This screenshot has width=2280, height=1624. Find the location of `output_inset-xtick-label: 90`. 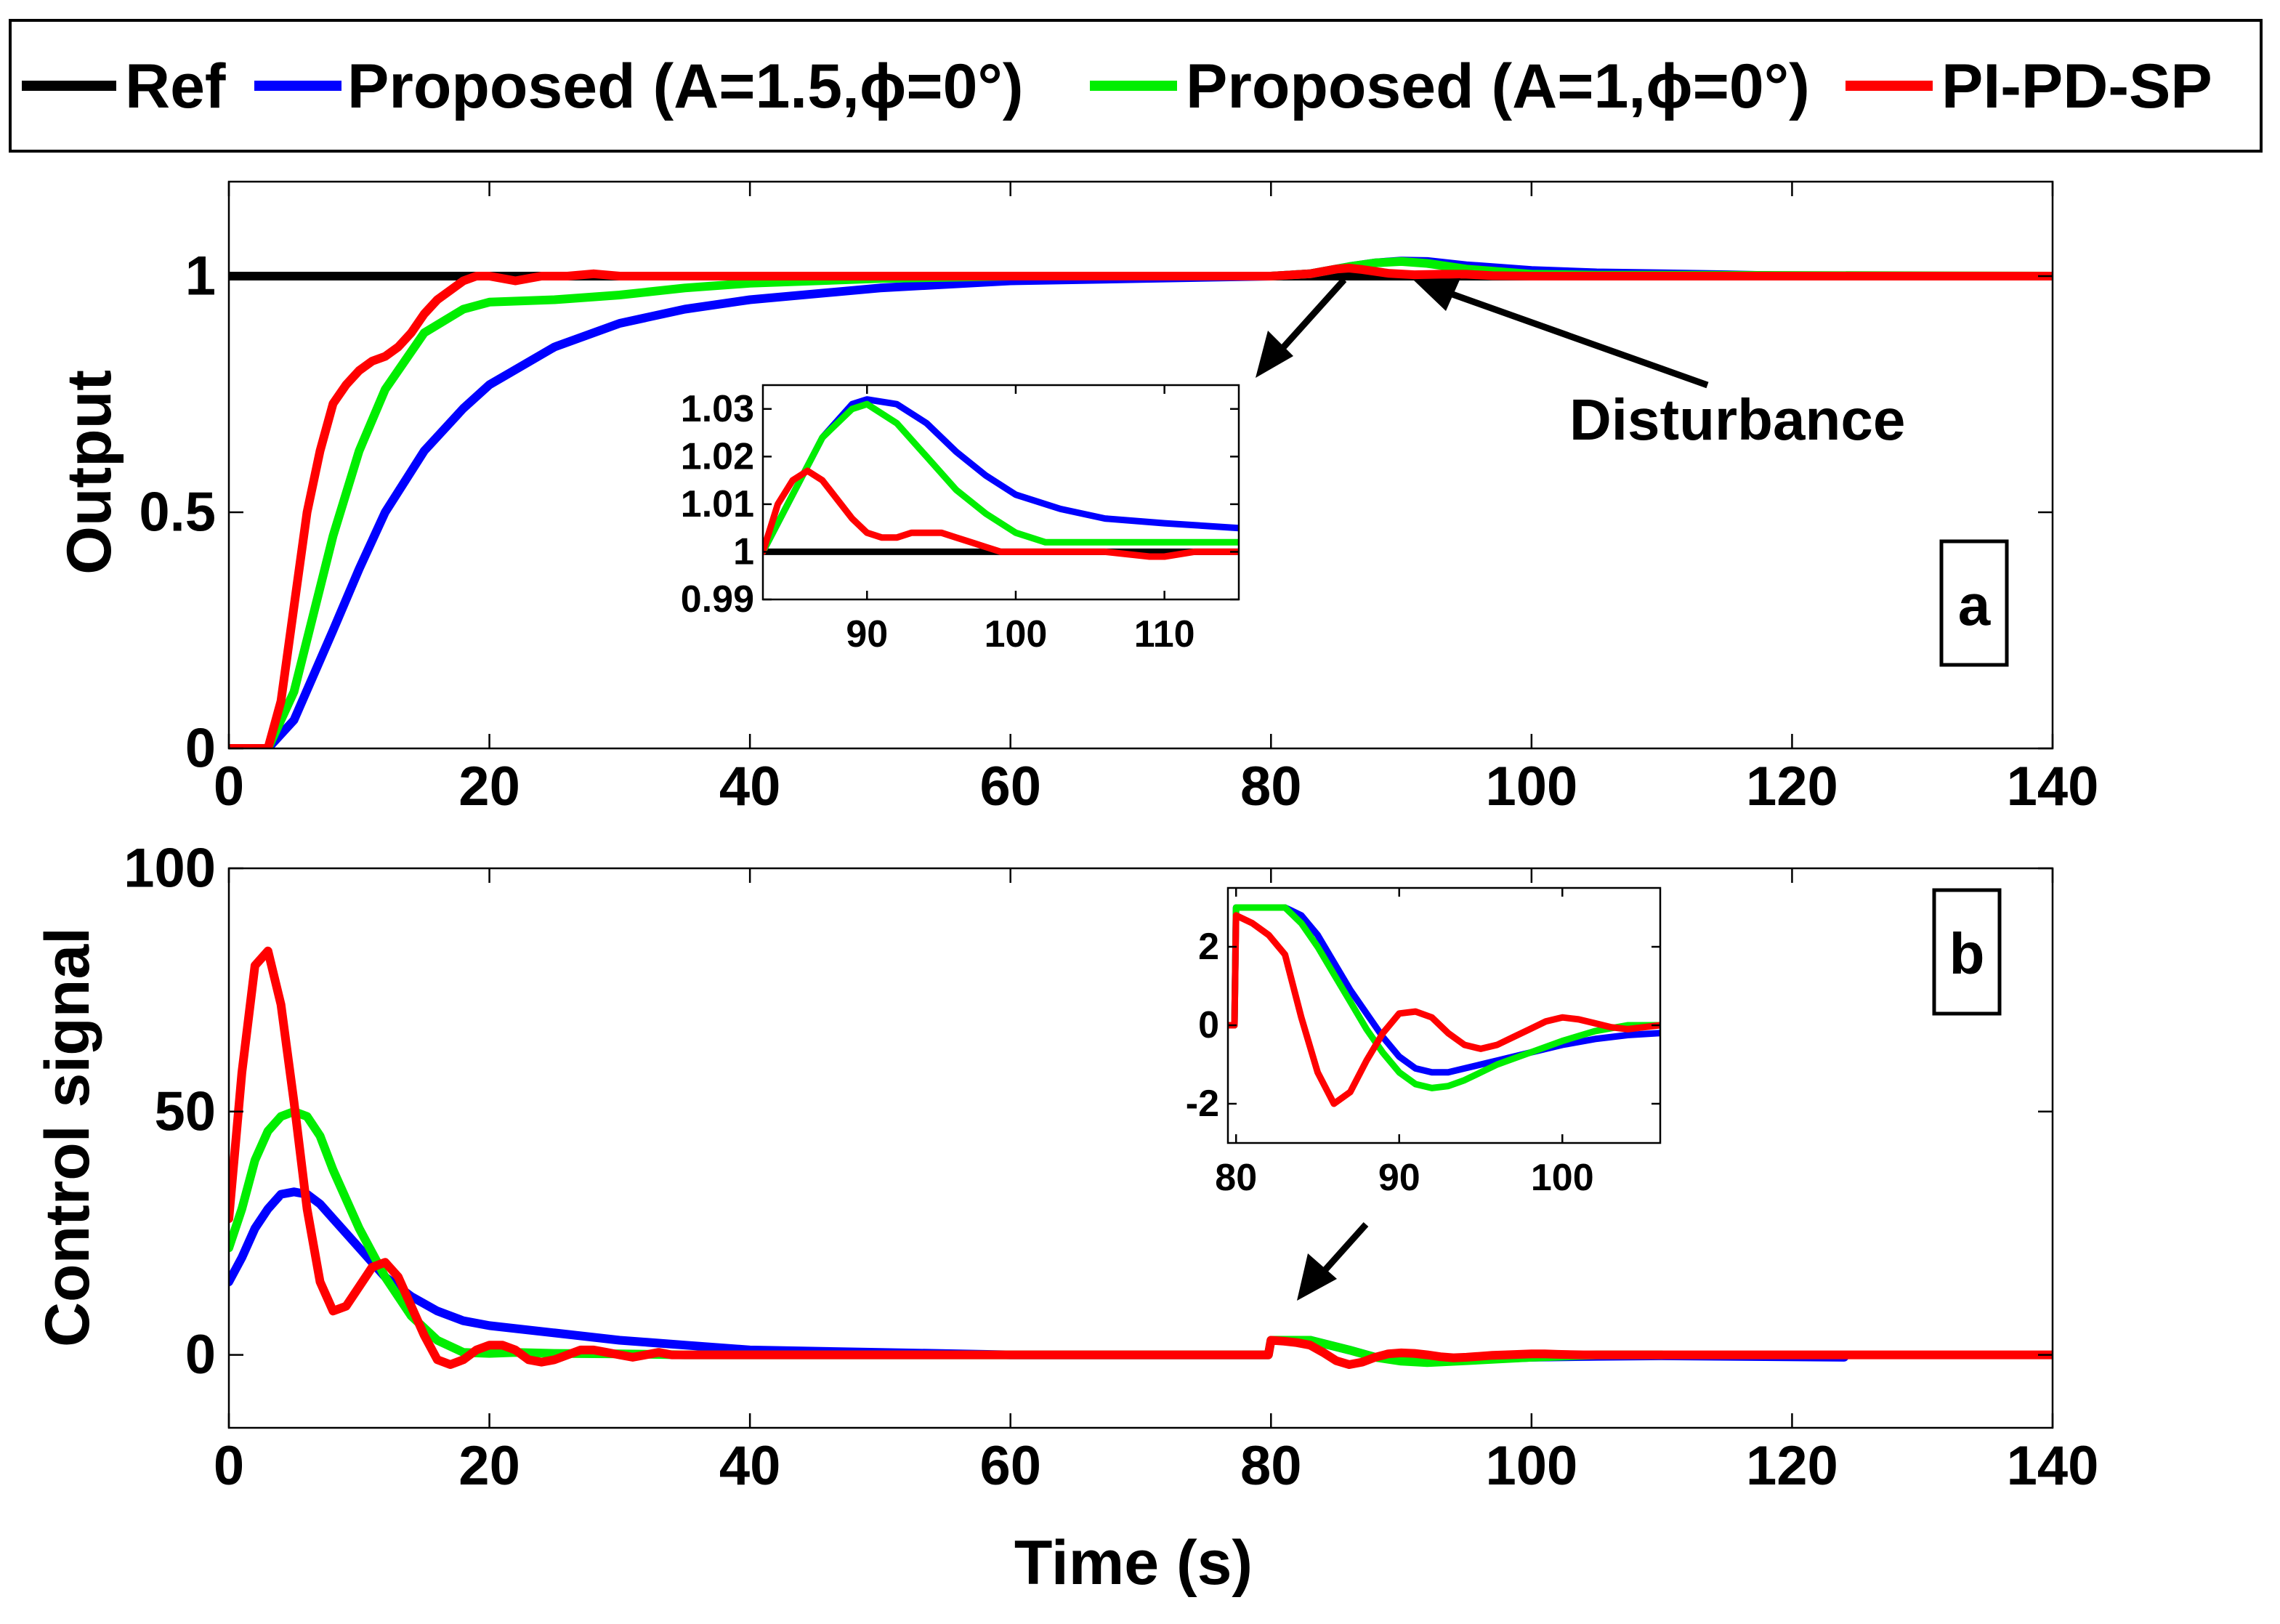

output_inset-xtick-label: 90 is located at coordinates (867, 634).